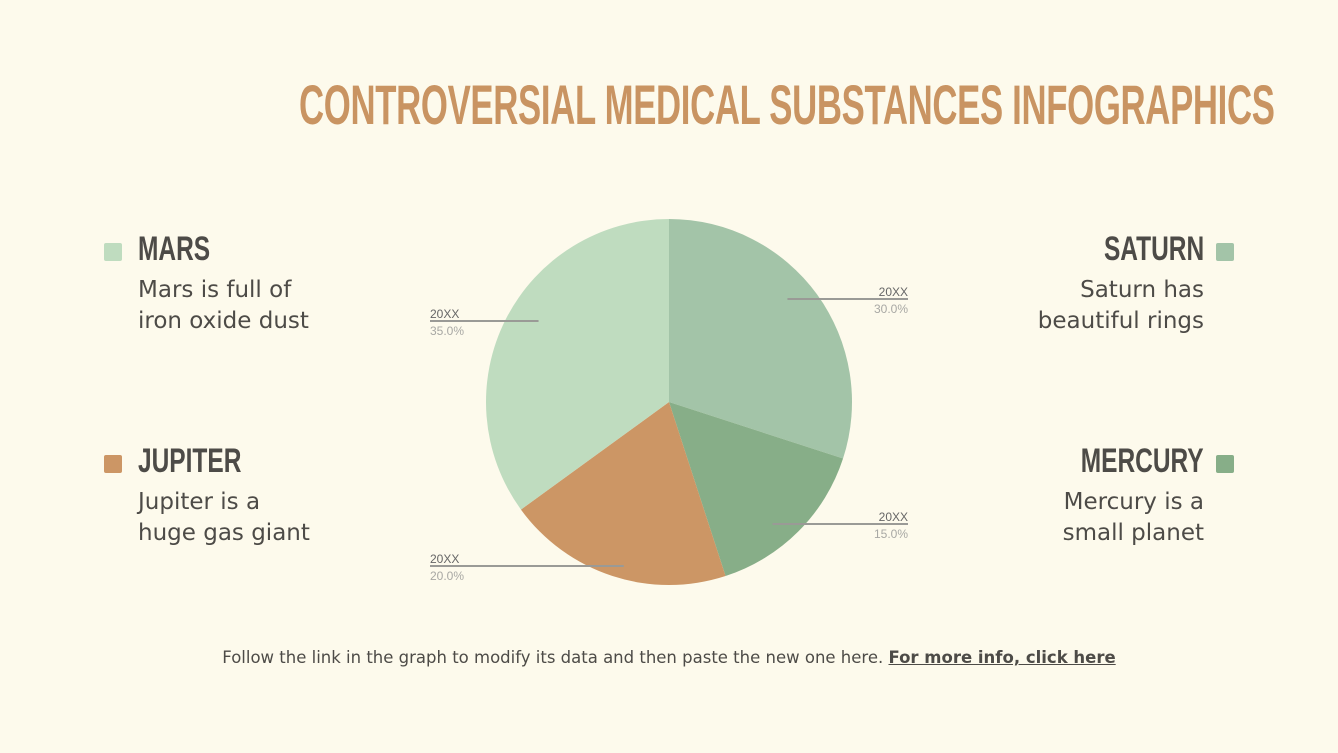  I want to click on legend-swatch-jupiter, so click(113, 464).